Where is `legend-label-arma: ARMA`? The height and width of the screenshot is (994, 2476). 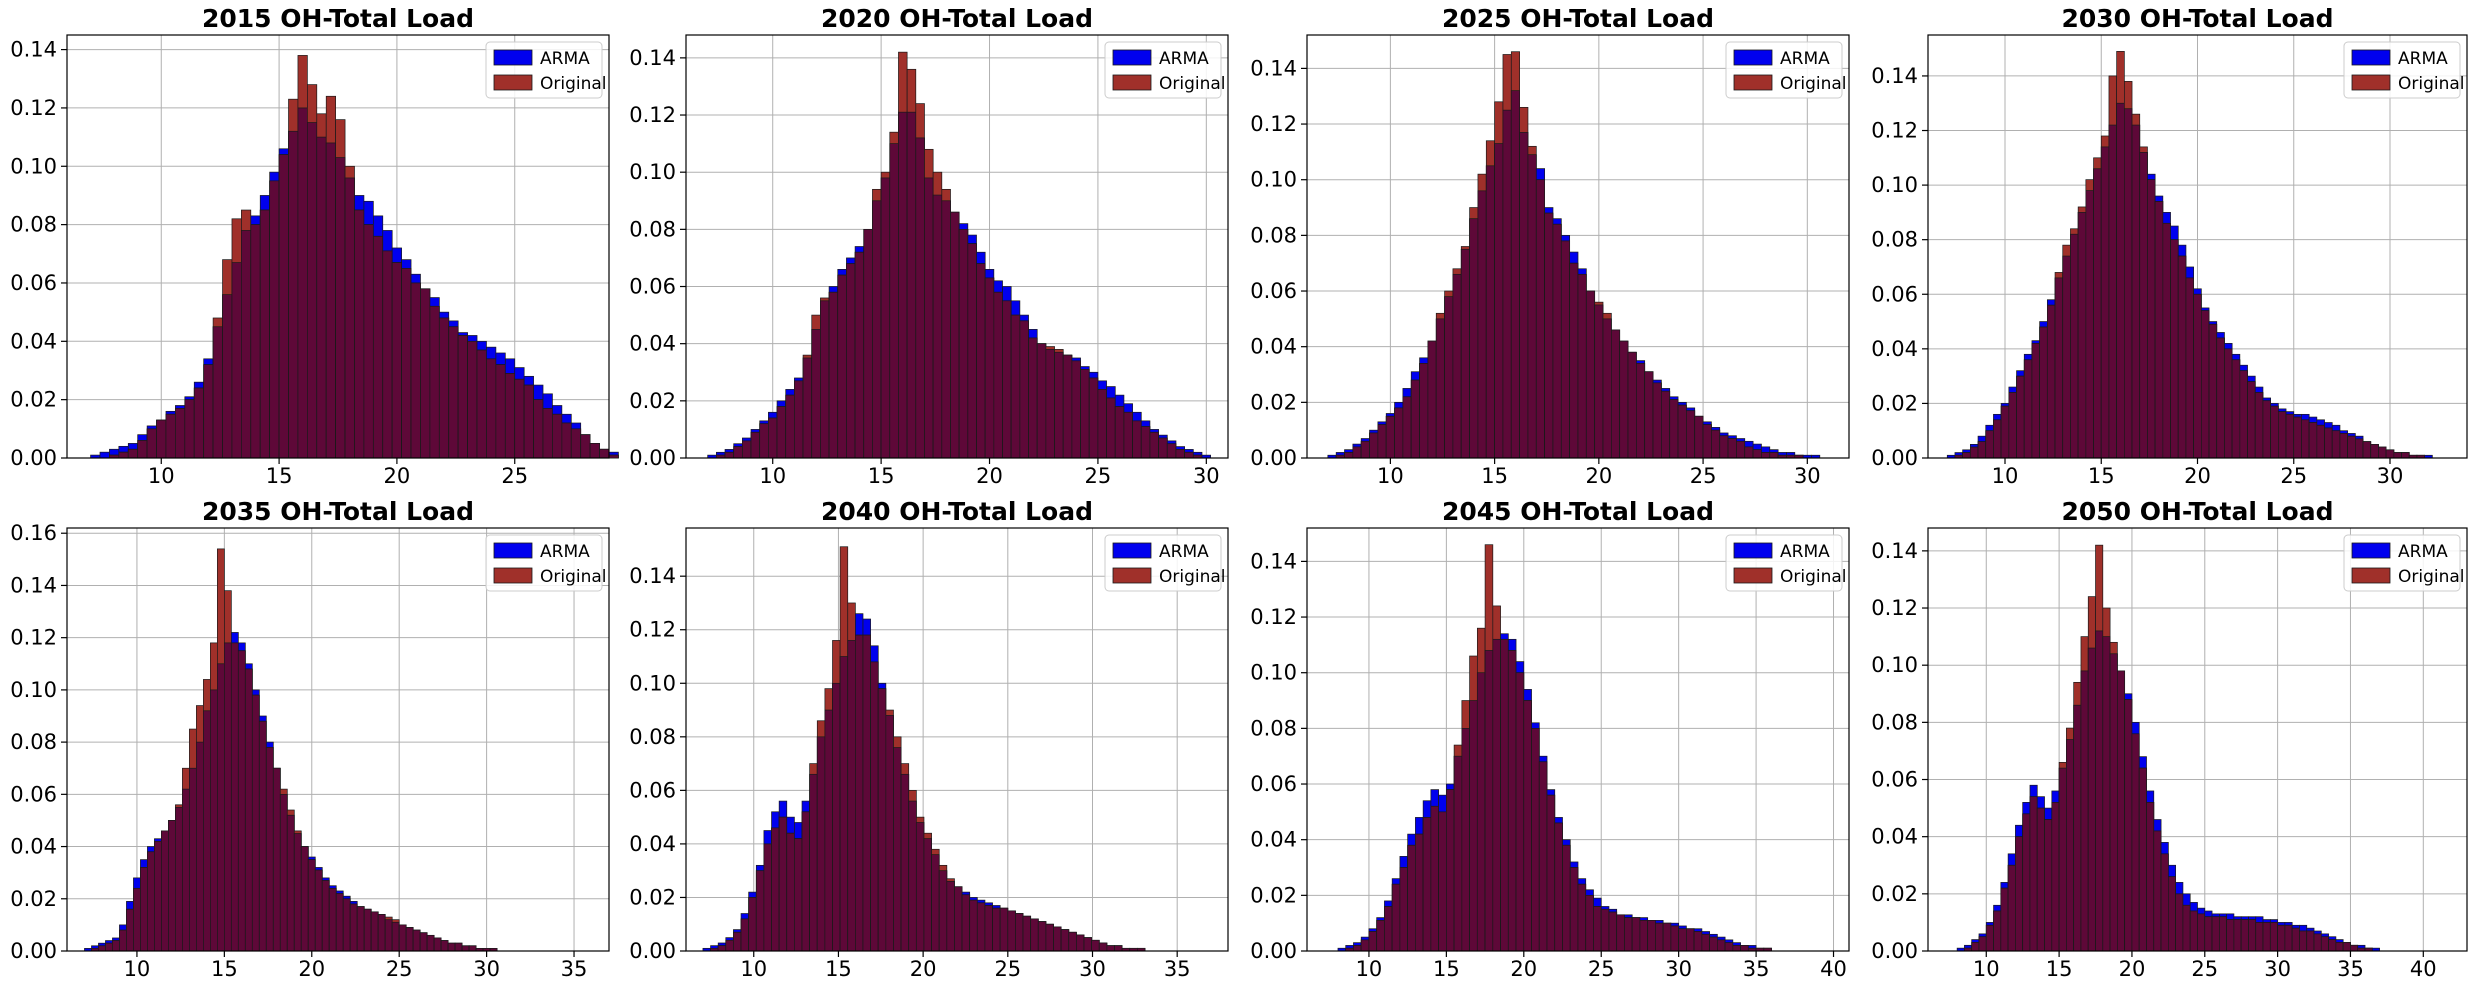
legend-label-arma: ARMA is located at coordinates (565, 59).